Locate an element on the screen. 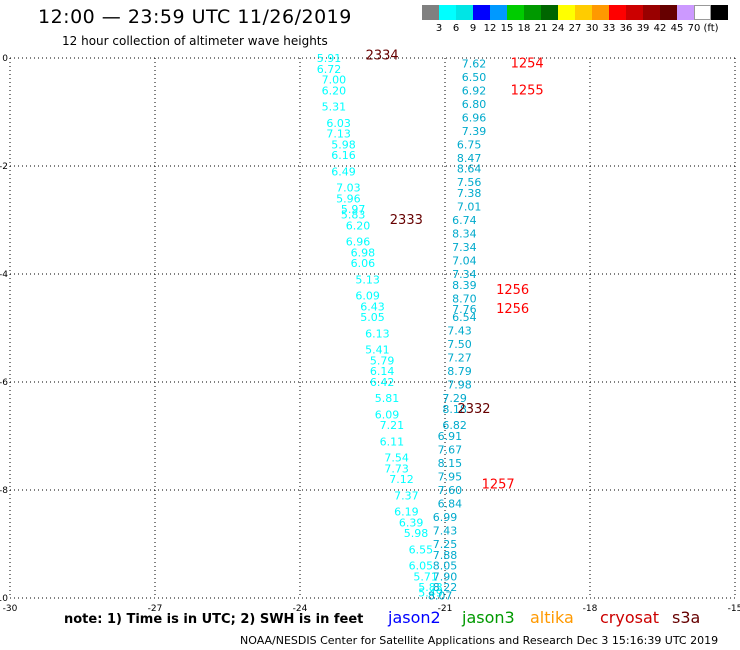 The height and width of the screenshot is (650, 740). color-scale-label: 18 is located at coordinates (524, 28).